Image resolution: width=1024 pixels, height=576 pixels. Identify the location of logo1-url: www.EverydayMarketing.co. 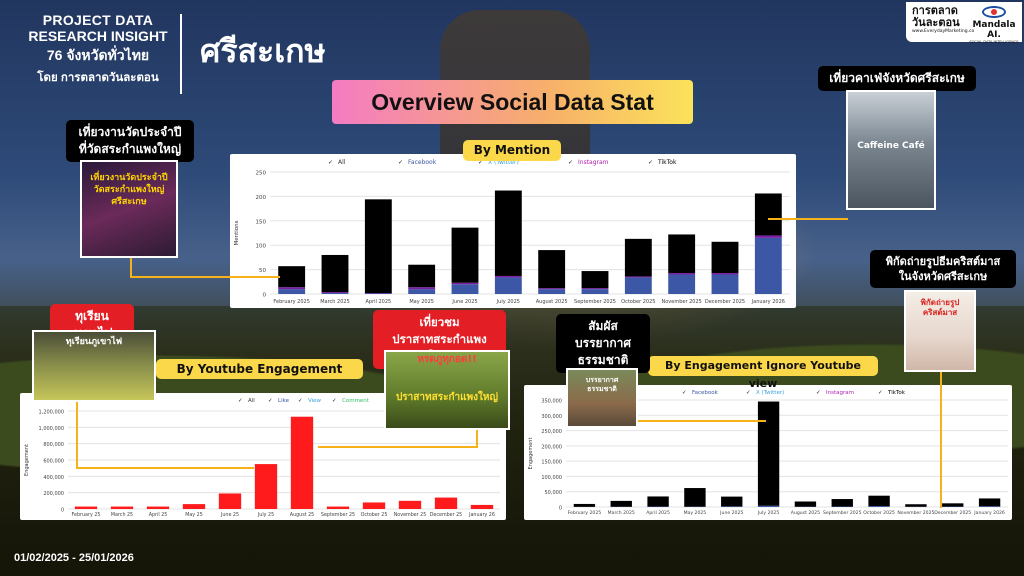
(943, 31).